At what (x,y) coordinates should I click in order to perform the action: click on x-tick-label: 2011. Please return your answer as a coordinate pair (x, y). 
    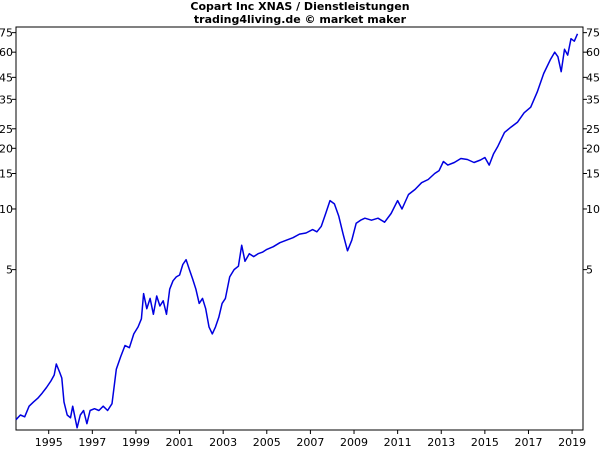
    Looking at the image, I should click on (398, 442).